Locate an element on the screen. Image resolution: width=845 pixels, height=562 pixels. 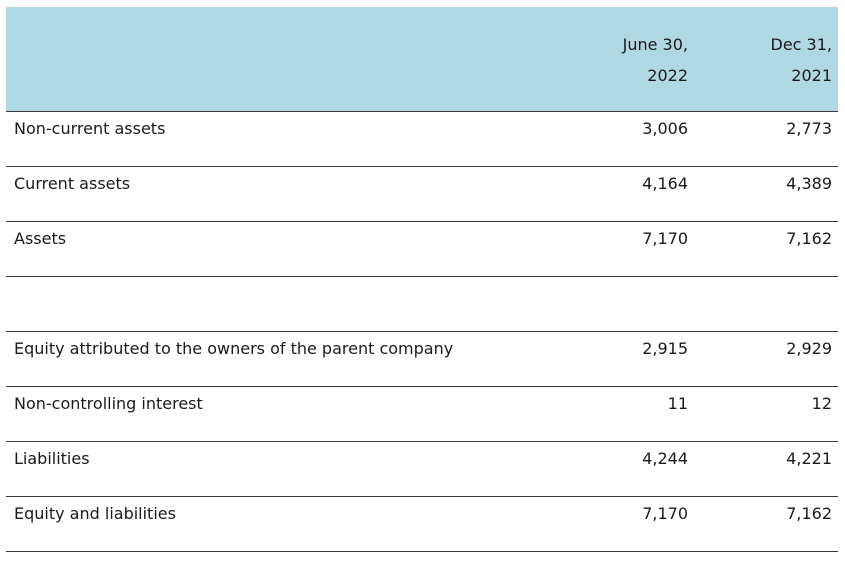
table-row: Current assets 4,164 4,389 is located at coordinates (422, 194).